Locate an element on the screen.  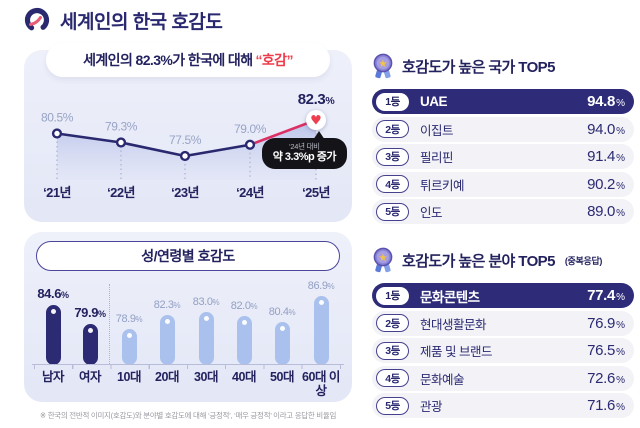
svg-text: 82.3% is located at coordinates (317, 99).